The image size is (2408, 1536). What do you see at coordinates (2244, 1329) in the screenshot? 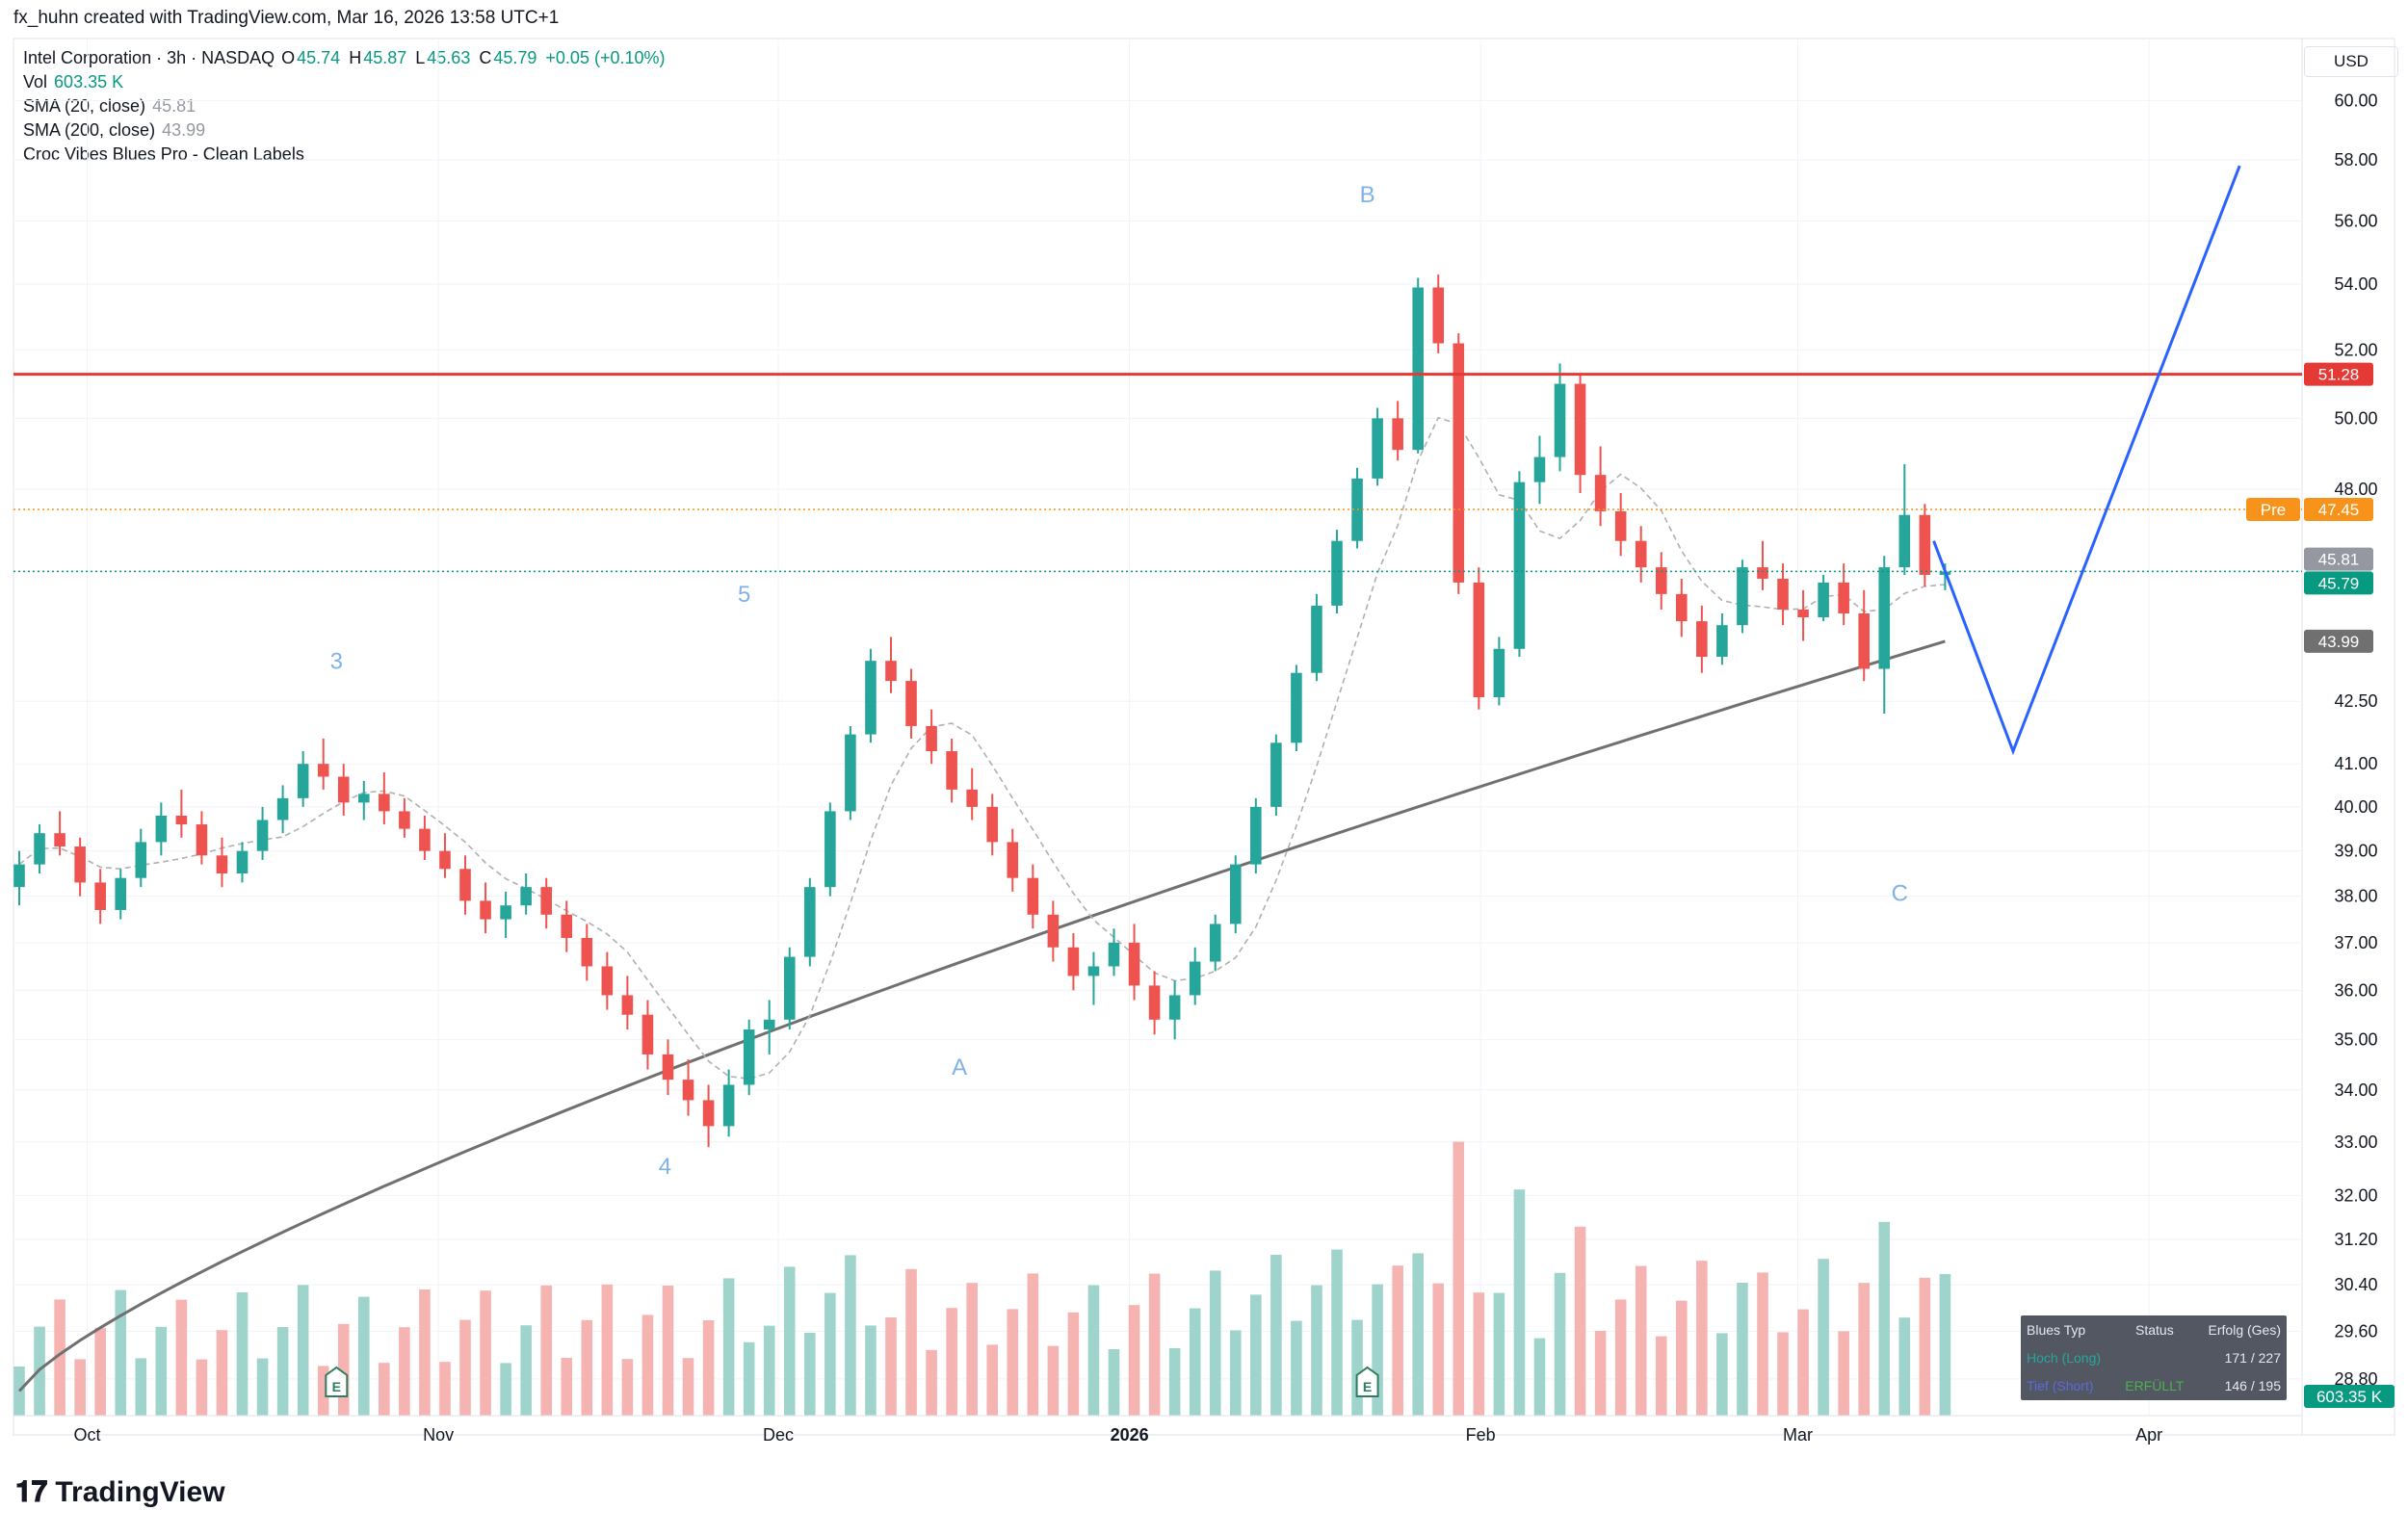
I see `stats-header-erfolg: Erfolg (Ges)` at bounding box center [2244, 1329].